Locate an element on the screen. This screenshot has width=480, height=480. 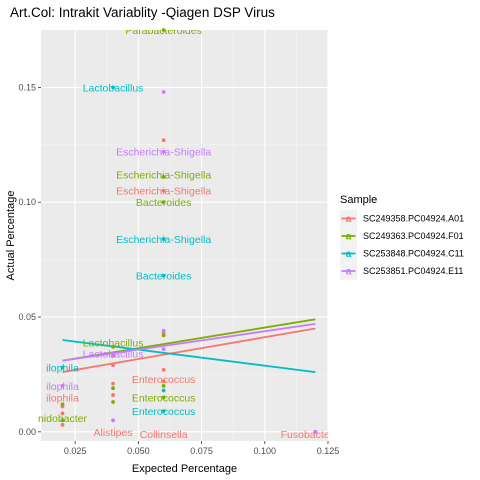
x-tick-label: 0.125 is located at coordinates (328, 451).